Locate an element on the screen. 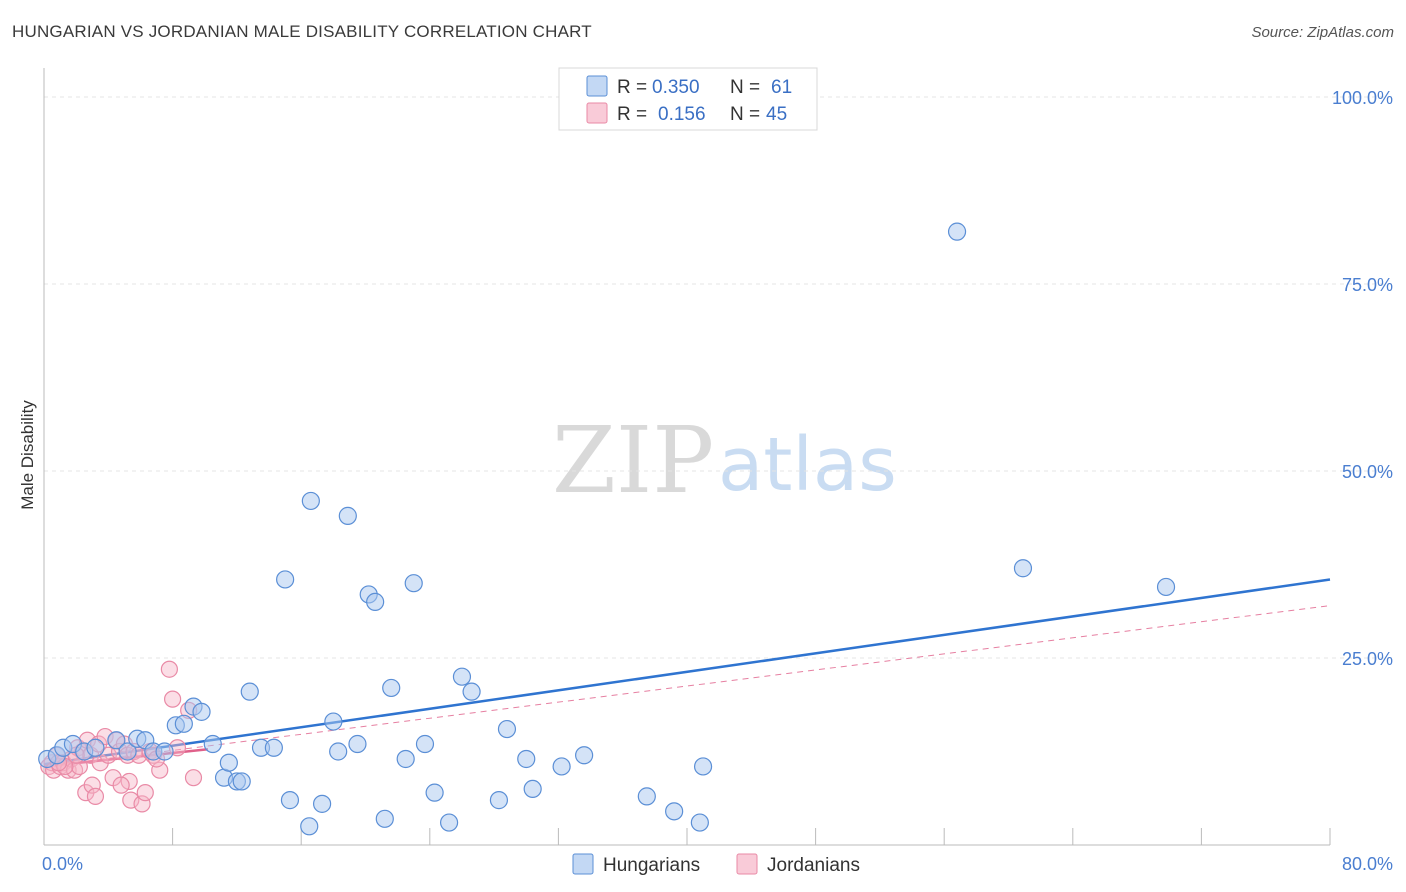  x-tick-labels: 0.0% 80.0% is located at coordinates (717, 864).